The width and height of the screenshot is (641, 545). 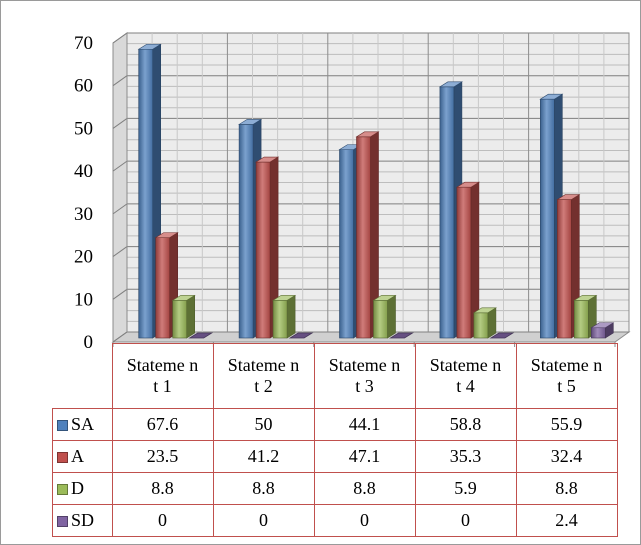 I want to click on category-label-text: Stateme nt 5, so click(x=566, y=375).